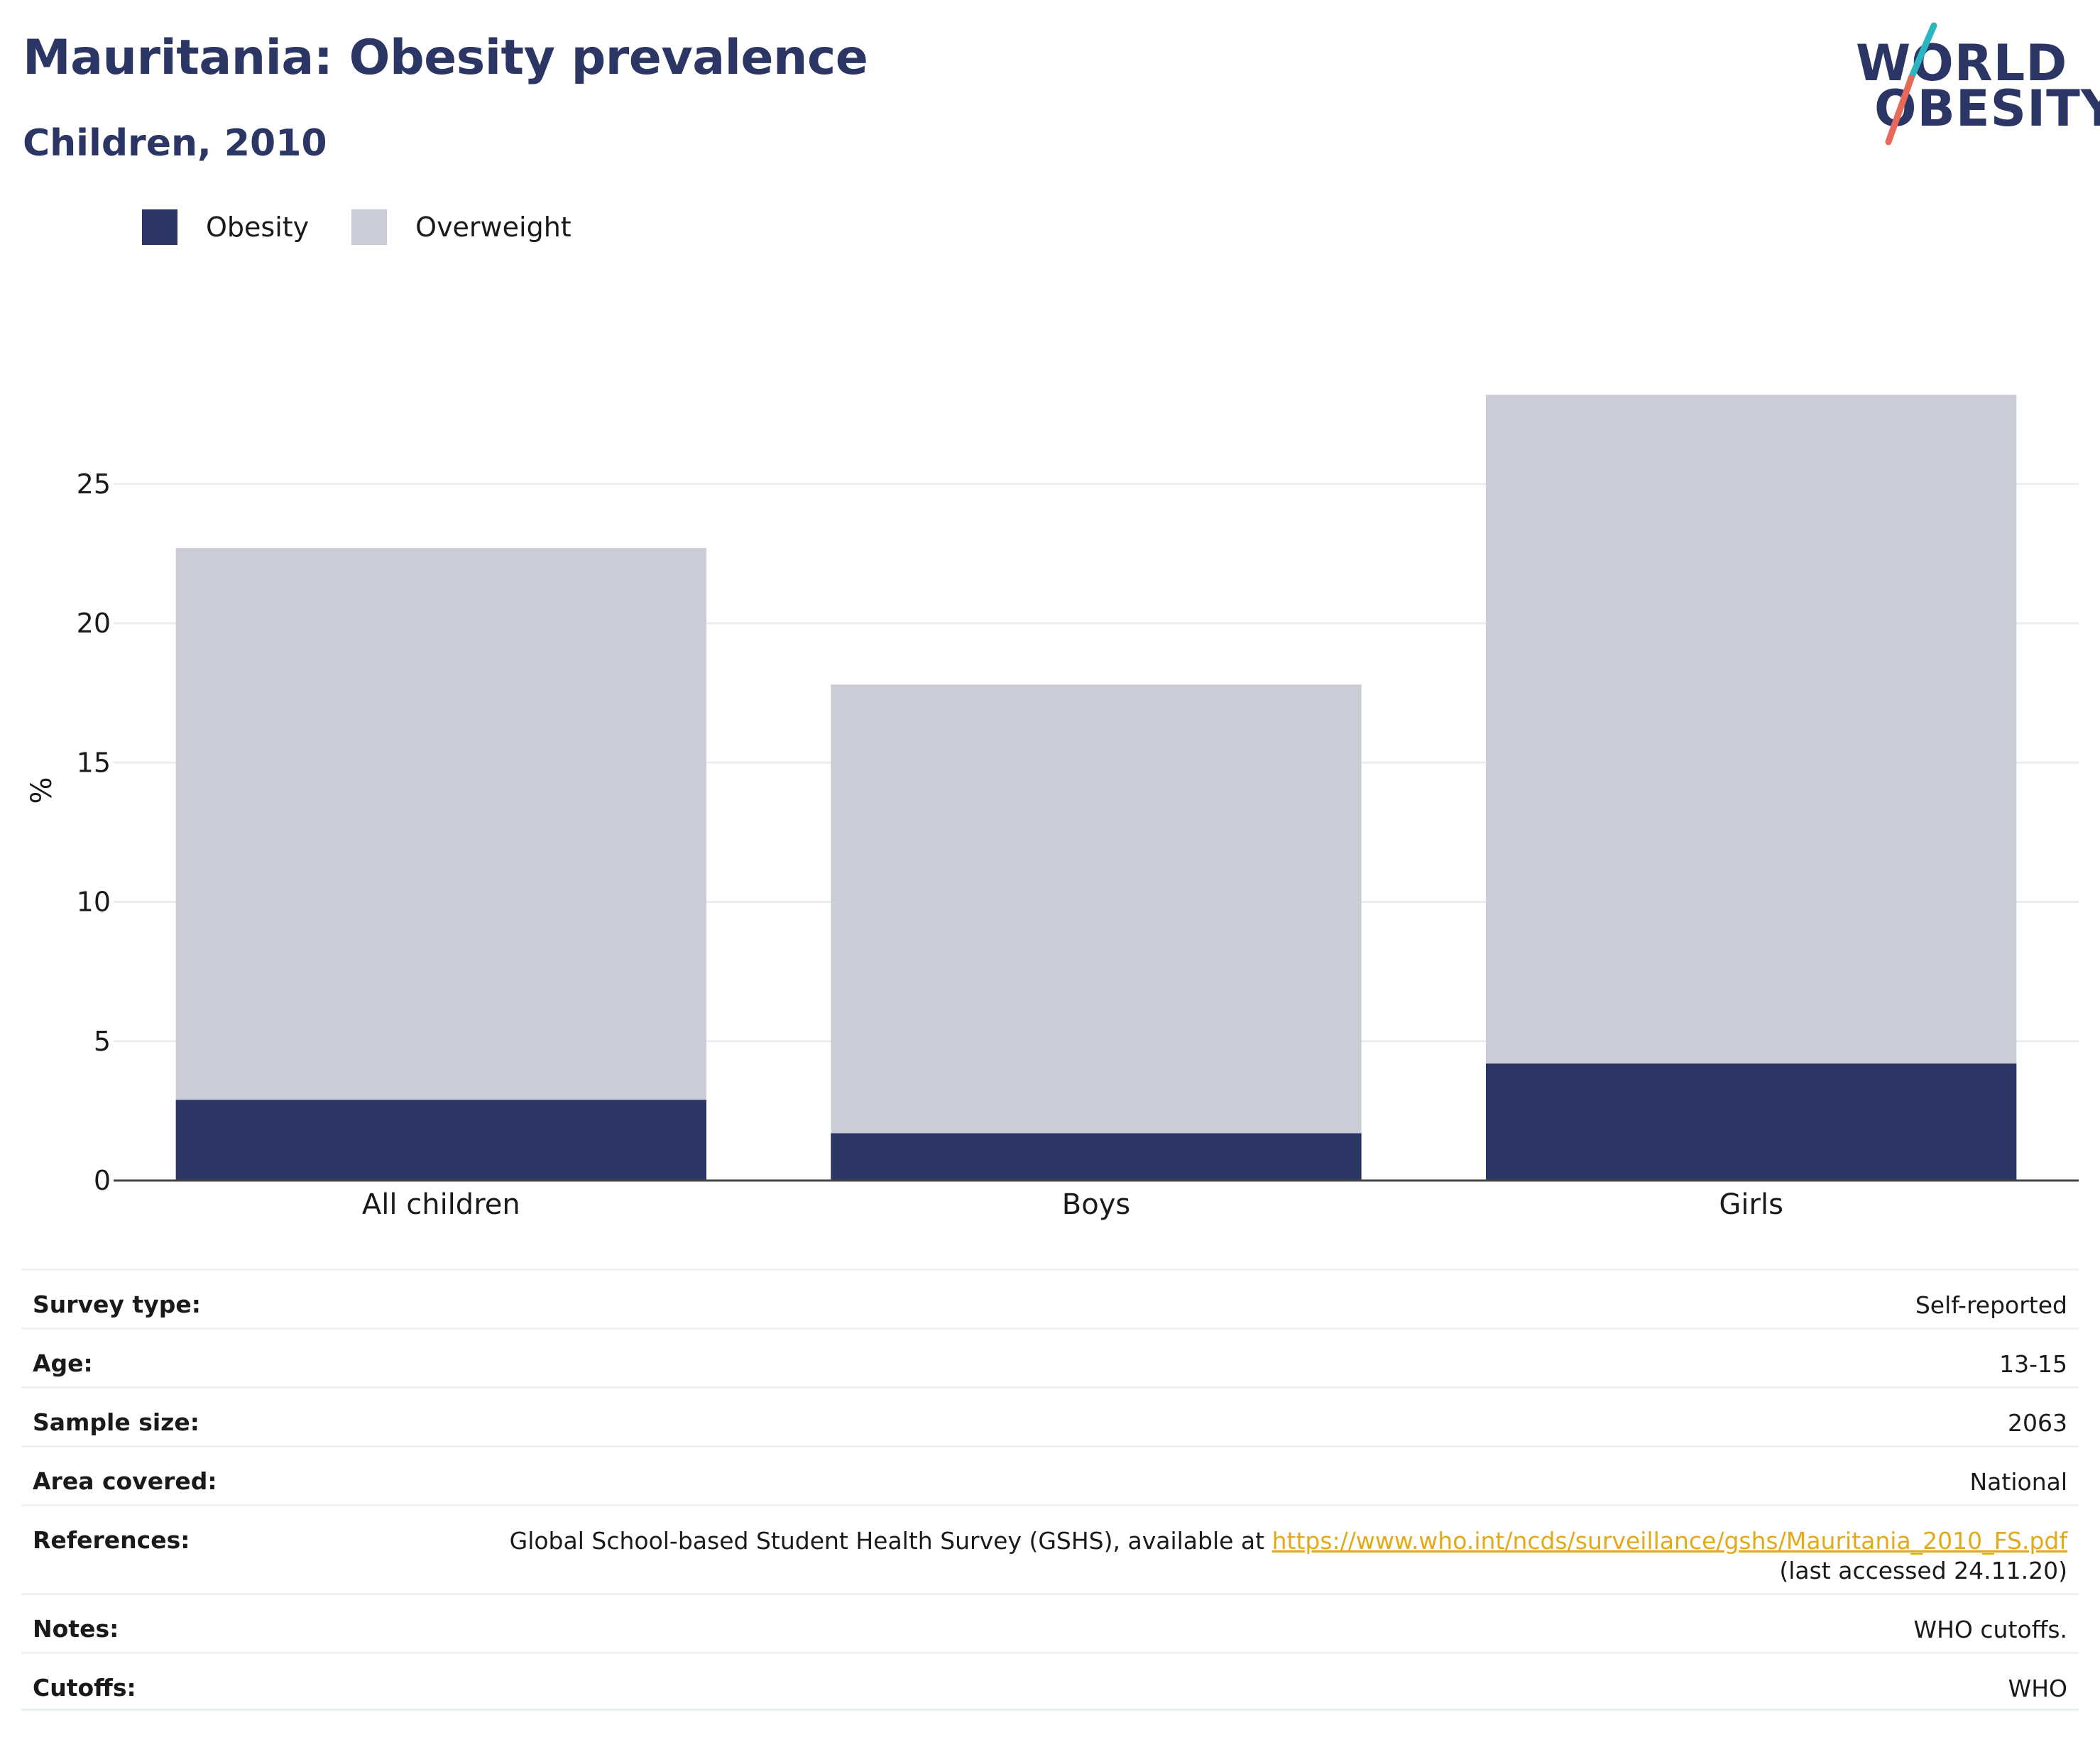  I want to click on table-row-notes: Notes: WHO cutoffs., so click(1050, 1622).